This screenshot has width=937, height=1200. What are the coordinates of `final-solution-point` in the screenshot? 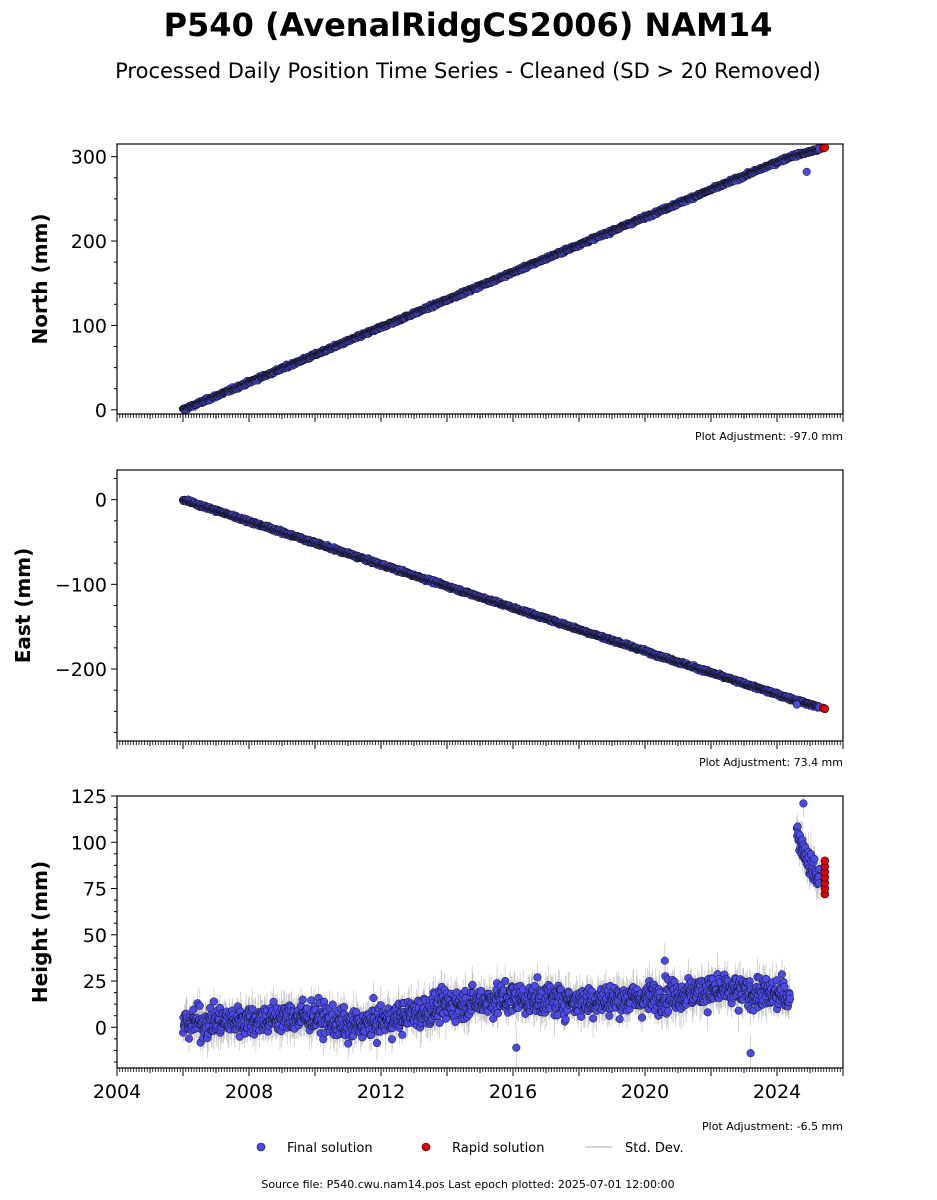 It's located at (806, 171).